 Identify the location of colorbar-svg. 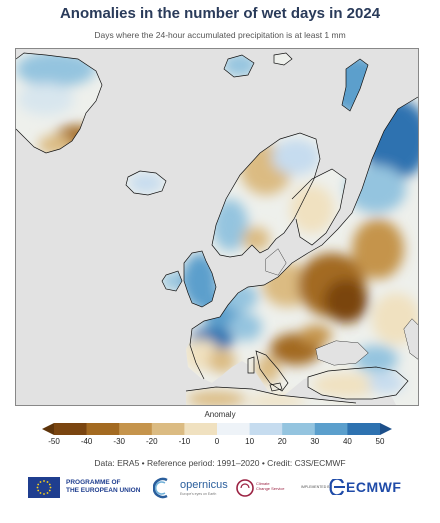
(217, 429).